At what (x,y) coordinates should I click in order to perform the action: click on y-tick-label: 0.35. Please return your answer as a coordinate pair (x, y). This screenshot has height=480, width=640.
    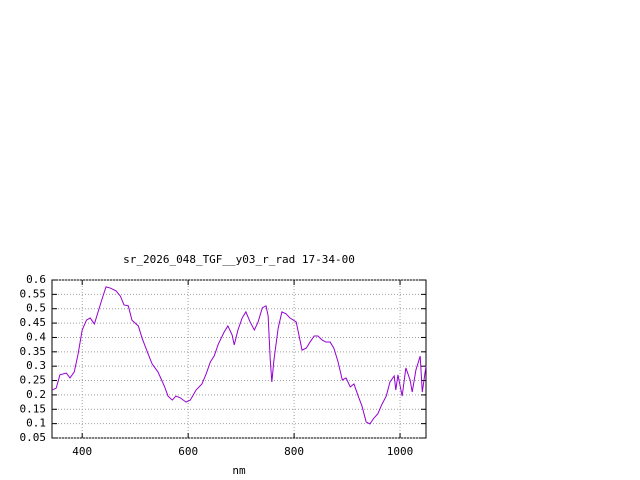
    Looking at the image, I should click on (33, 351).